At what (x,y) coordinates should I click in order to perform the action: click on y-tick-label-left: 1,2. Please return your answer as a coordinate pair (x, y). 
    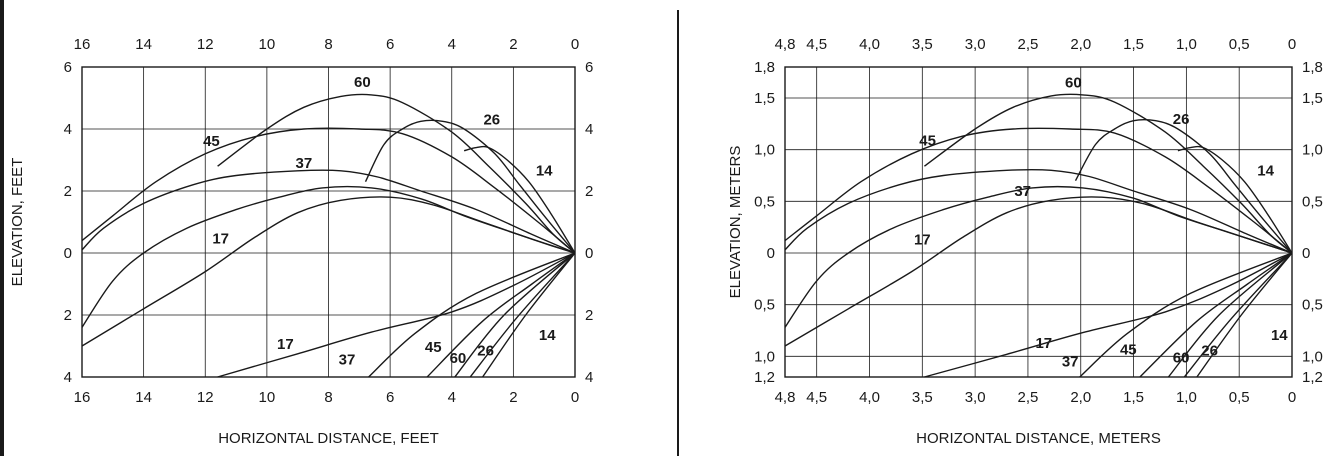
    Looking at the image, I should click on (764, 377).